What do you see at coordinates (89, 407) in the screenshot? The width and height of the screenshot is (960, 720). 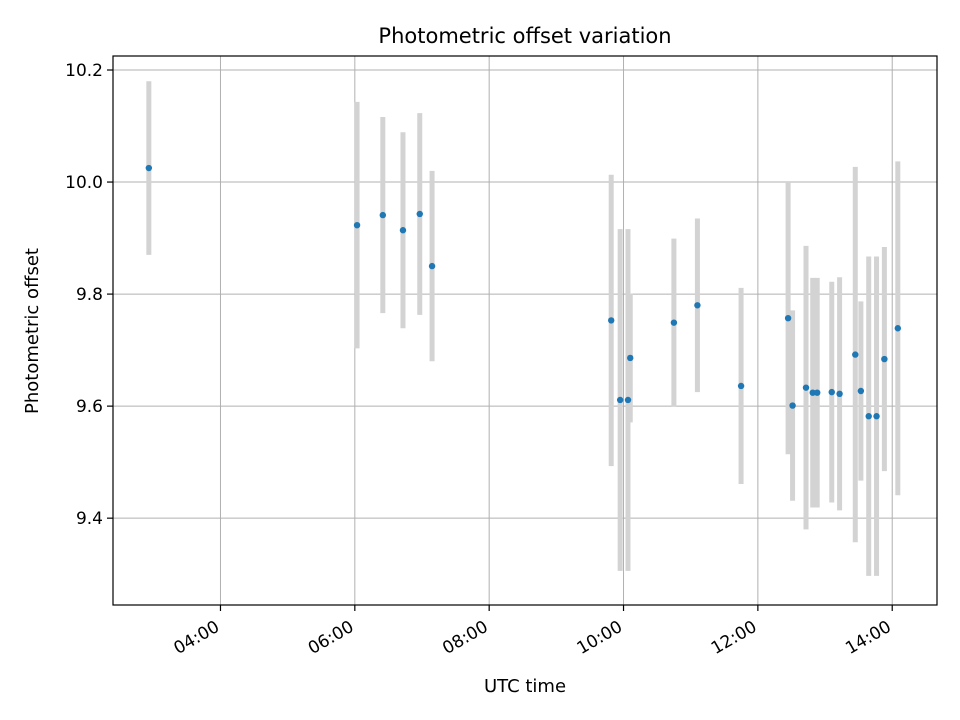 I see `y-tick-label: 9.6` at bounding box center [89, 407].